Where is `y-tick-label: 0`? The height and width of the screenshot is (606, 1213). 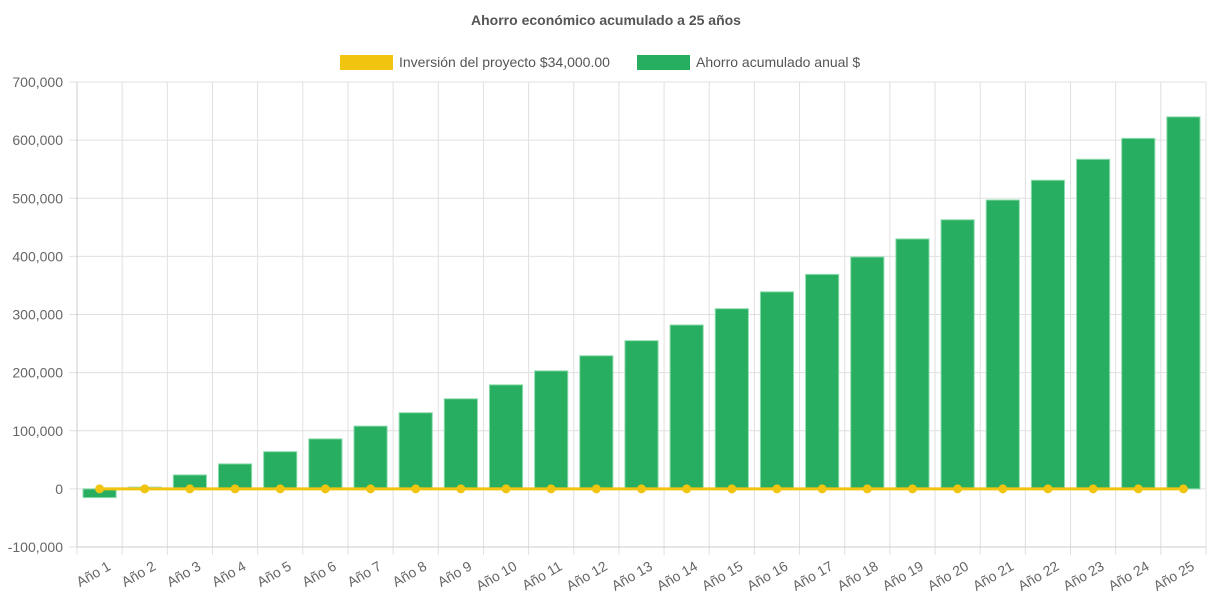 y-tick-label: 0 is located at coordinates (59, 489).